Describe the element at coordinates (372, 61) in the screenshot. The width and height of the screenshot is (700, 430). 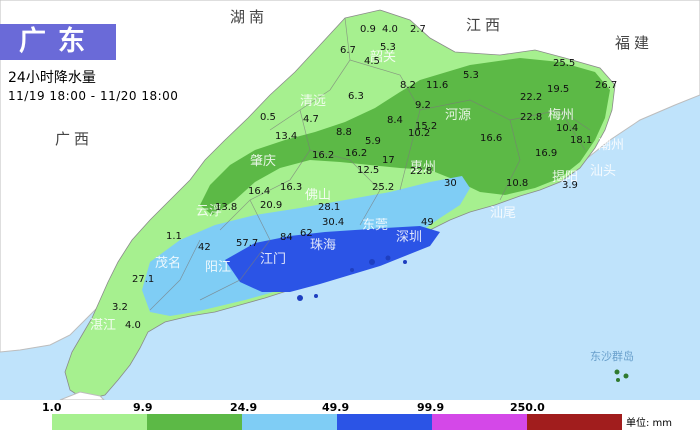
I see `rain-value: 4.5` at that location.